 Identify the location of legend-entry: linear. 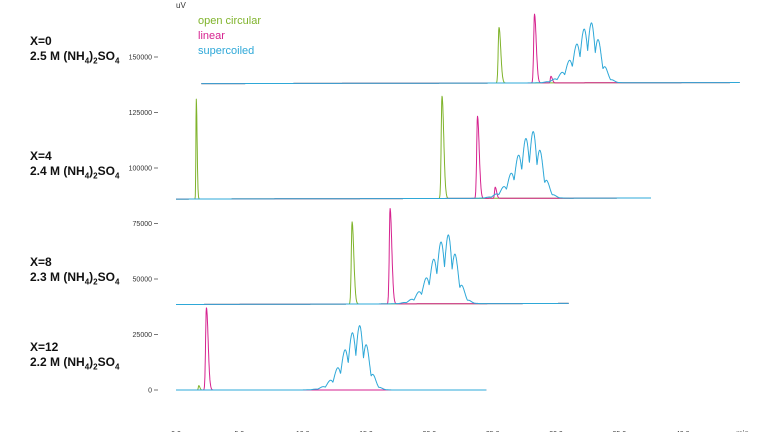
(211, 36).